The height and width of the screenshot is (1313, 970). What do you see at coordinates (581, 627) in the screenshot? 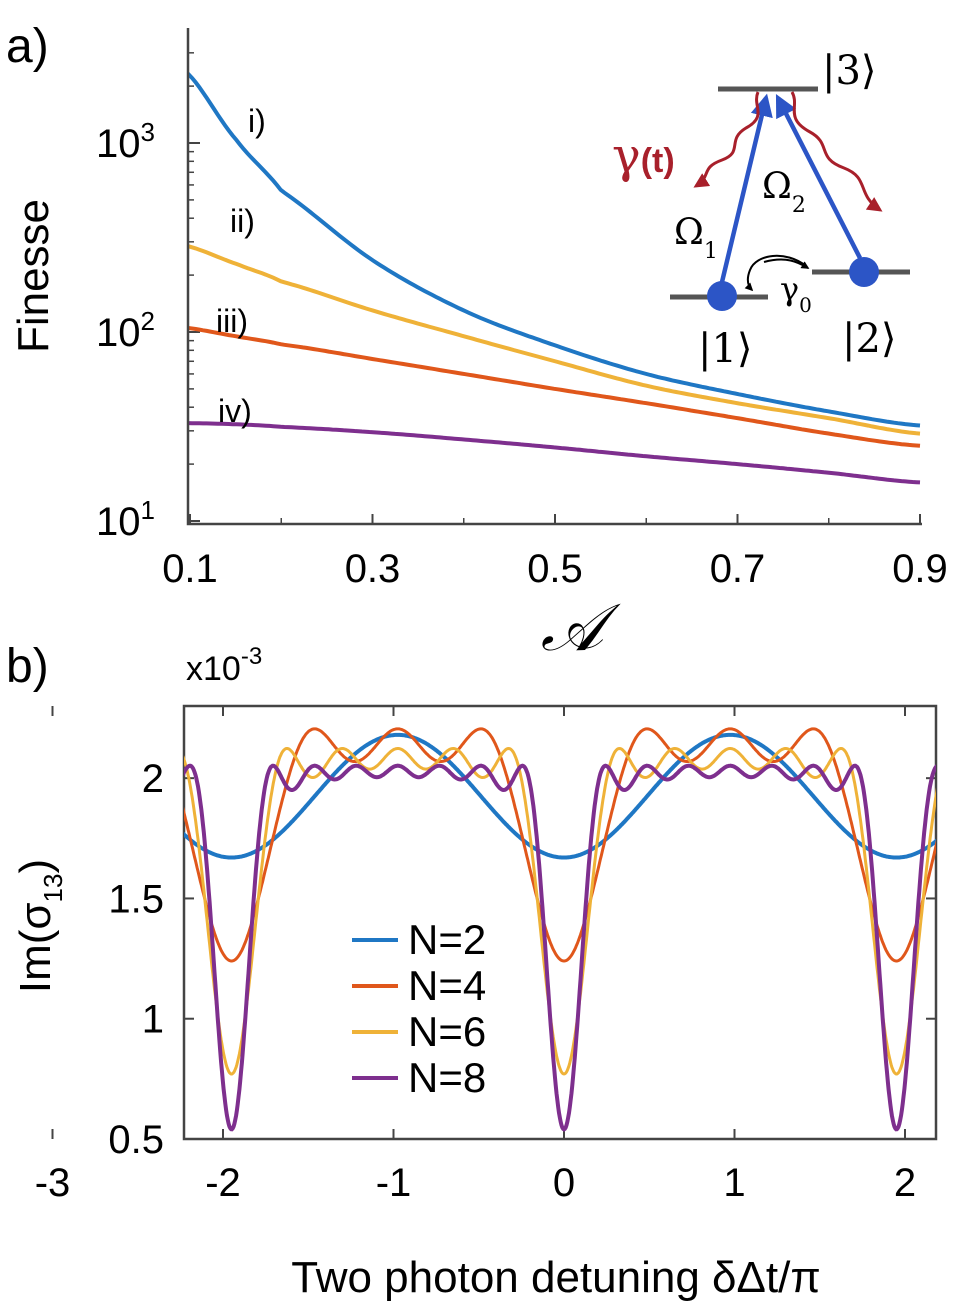
I see `panel-a-x-label: 𝒜` at bounding box center [581, 627].